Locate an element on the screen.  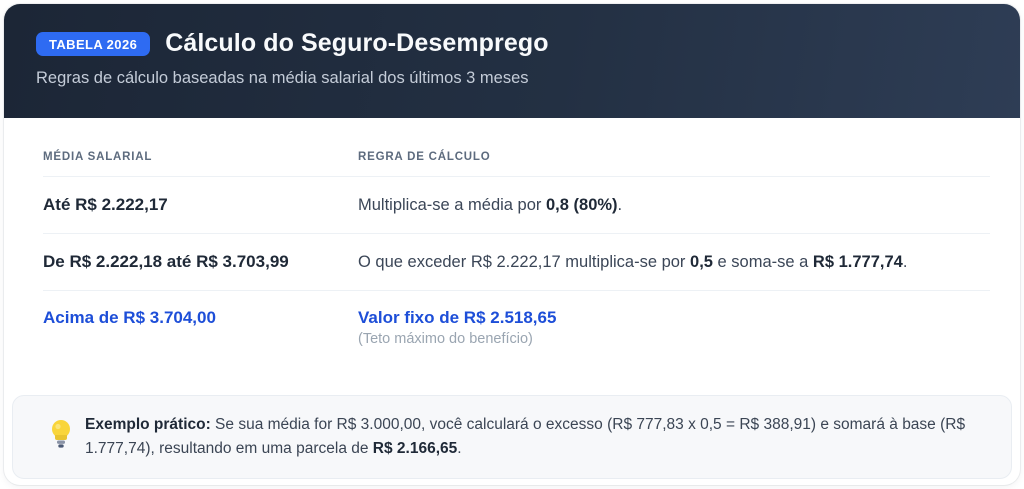
page-title: Cálculo do Seguro-Desemprego is located at coordinates (357, 43).